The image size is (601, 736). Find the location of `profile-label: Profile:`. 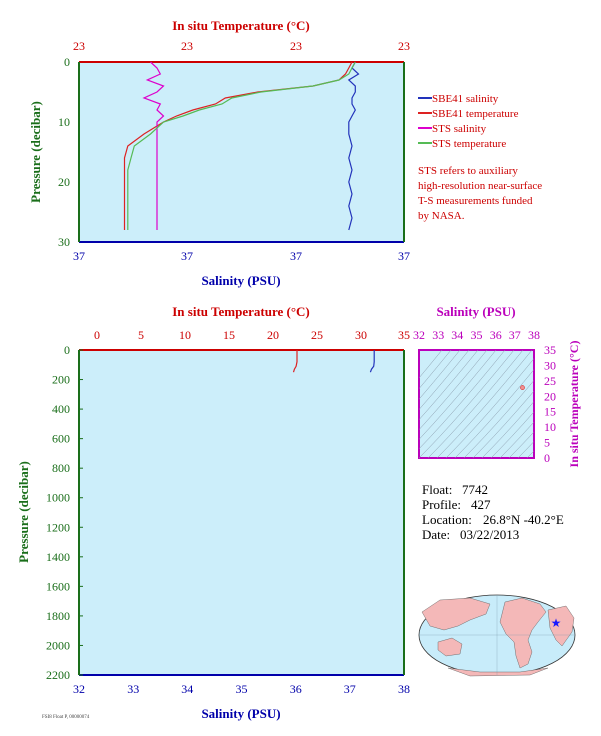

profile-label: Profile: is located at coordinates (441, 504).